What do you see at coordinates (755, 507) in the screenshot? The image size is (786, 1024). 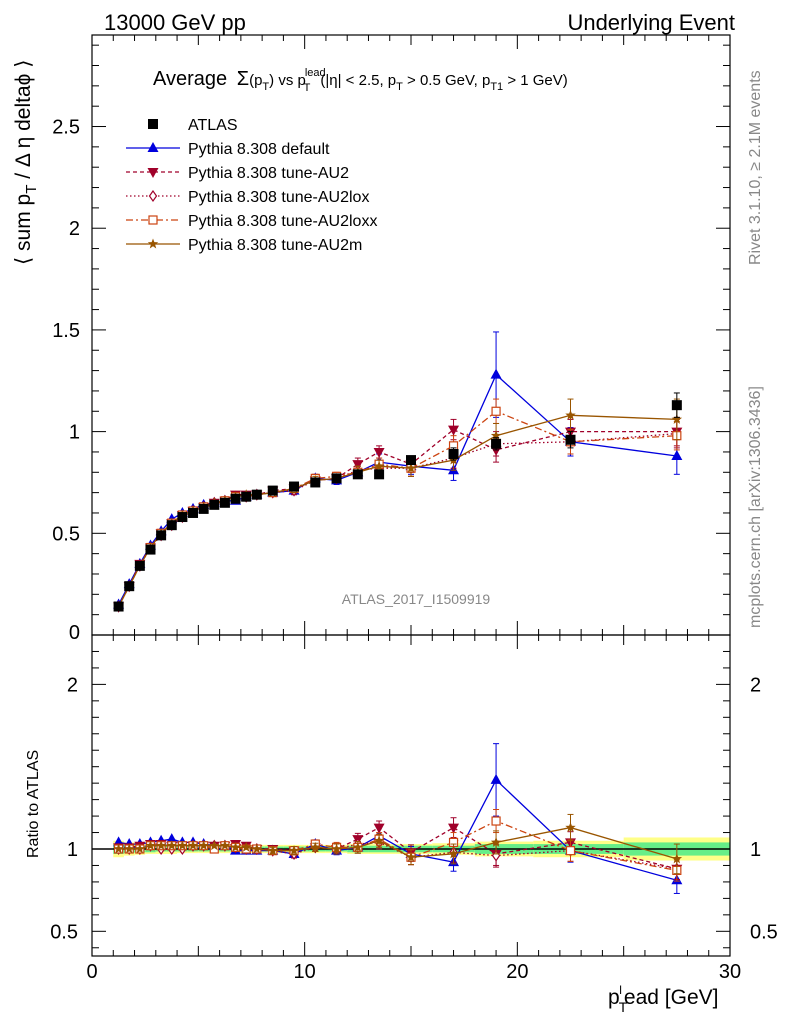 I see `mcplots-label: mcplots.cern.ch [arXiv:1306.3436]` at bounding box center [755, 507].